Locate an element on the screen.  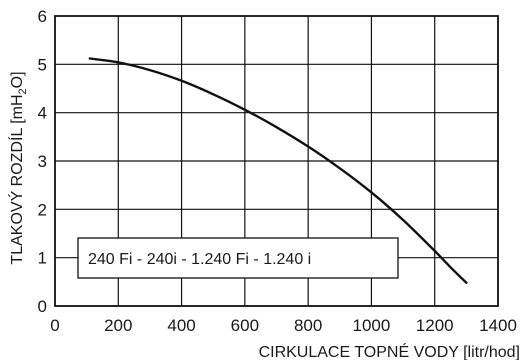
y-tick-label: 0 is located at coordinates (42, 306).